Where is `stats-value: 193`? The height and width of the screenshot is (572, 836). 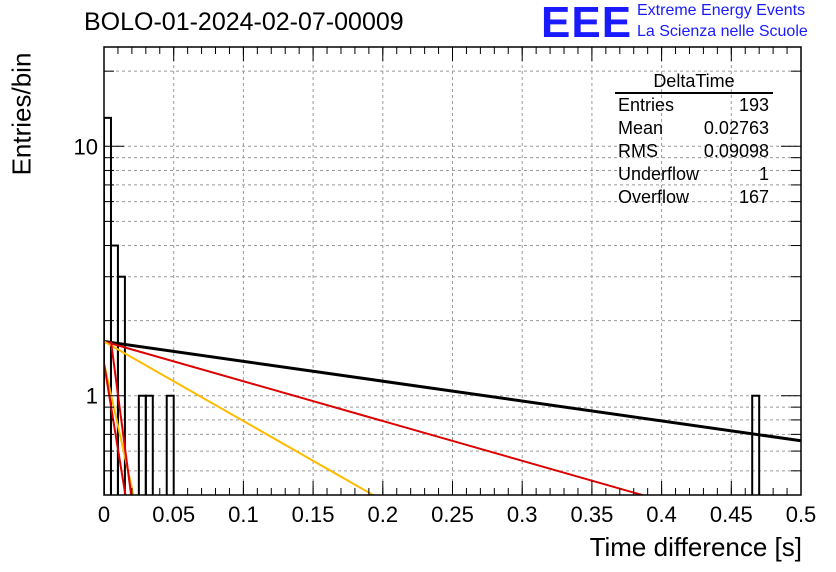 stats-value: 193 is located at coordinates (753, 105).